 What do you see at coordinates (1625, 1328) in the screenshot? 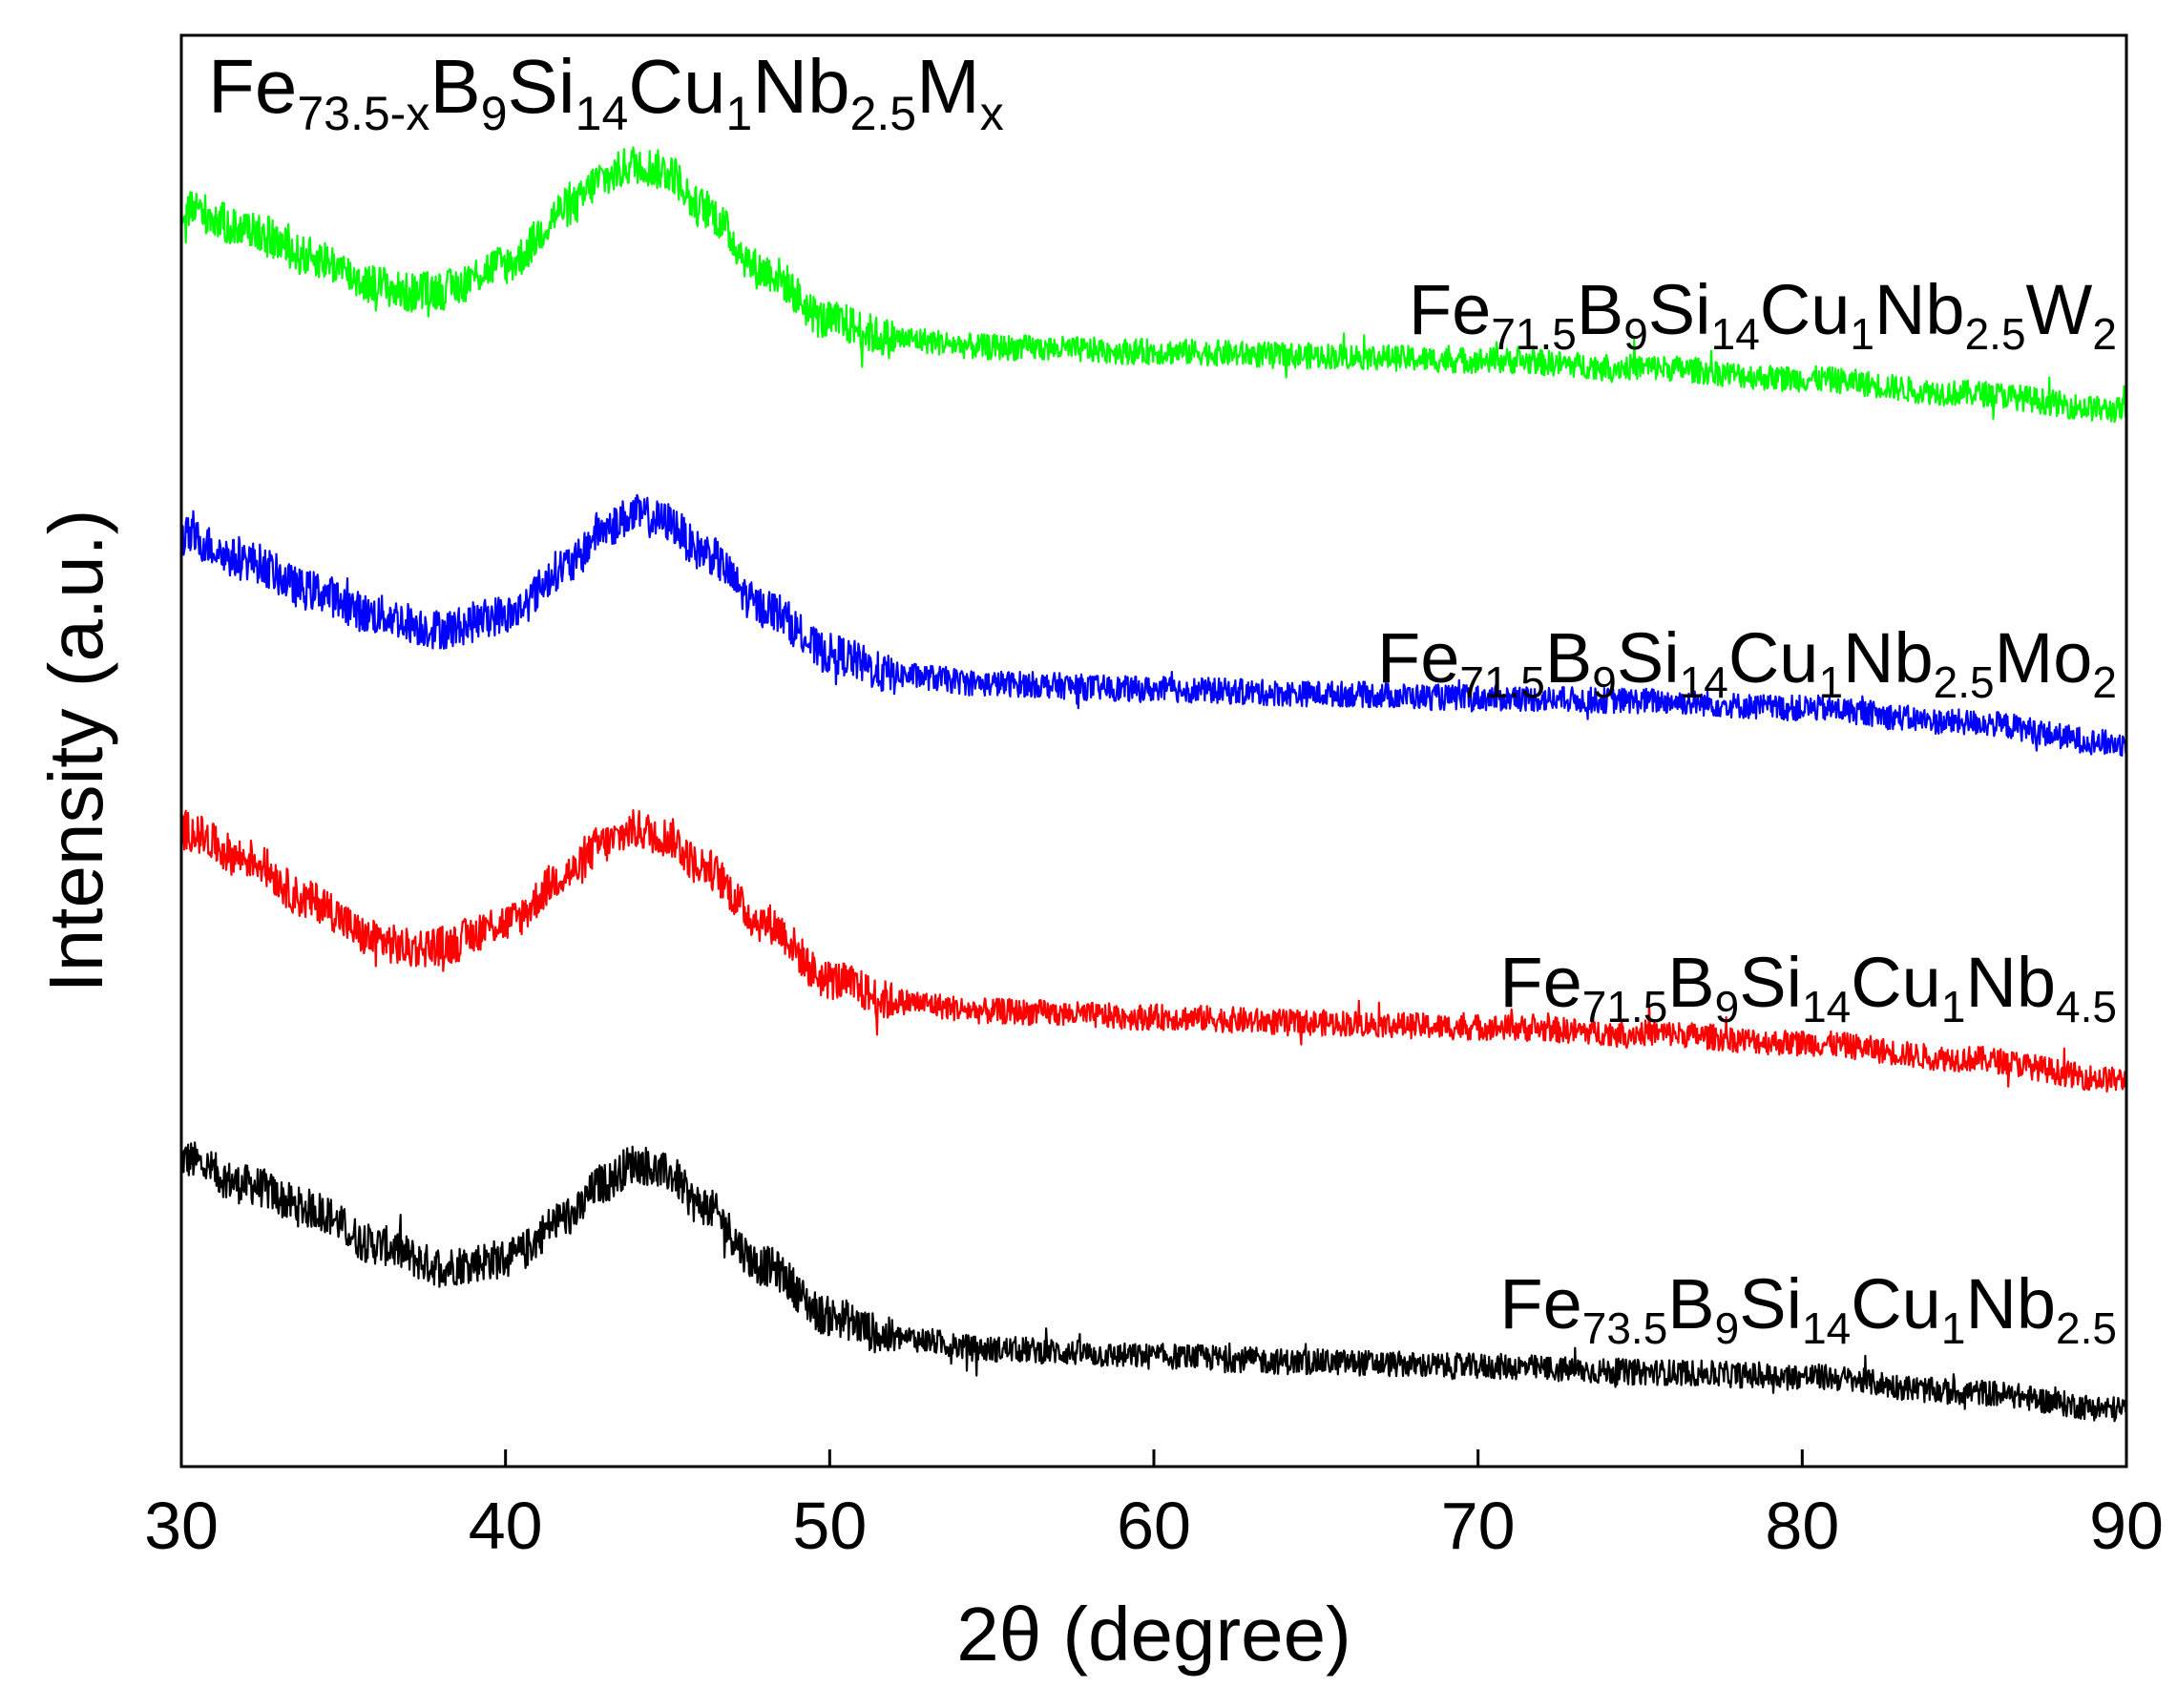
I see `formula-part: 73.5` at bounding box center [1625, 1328].